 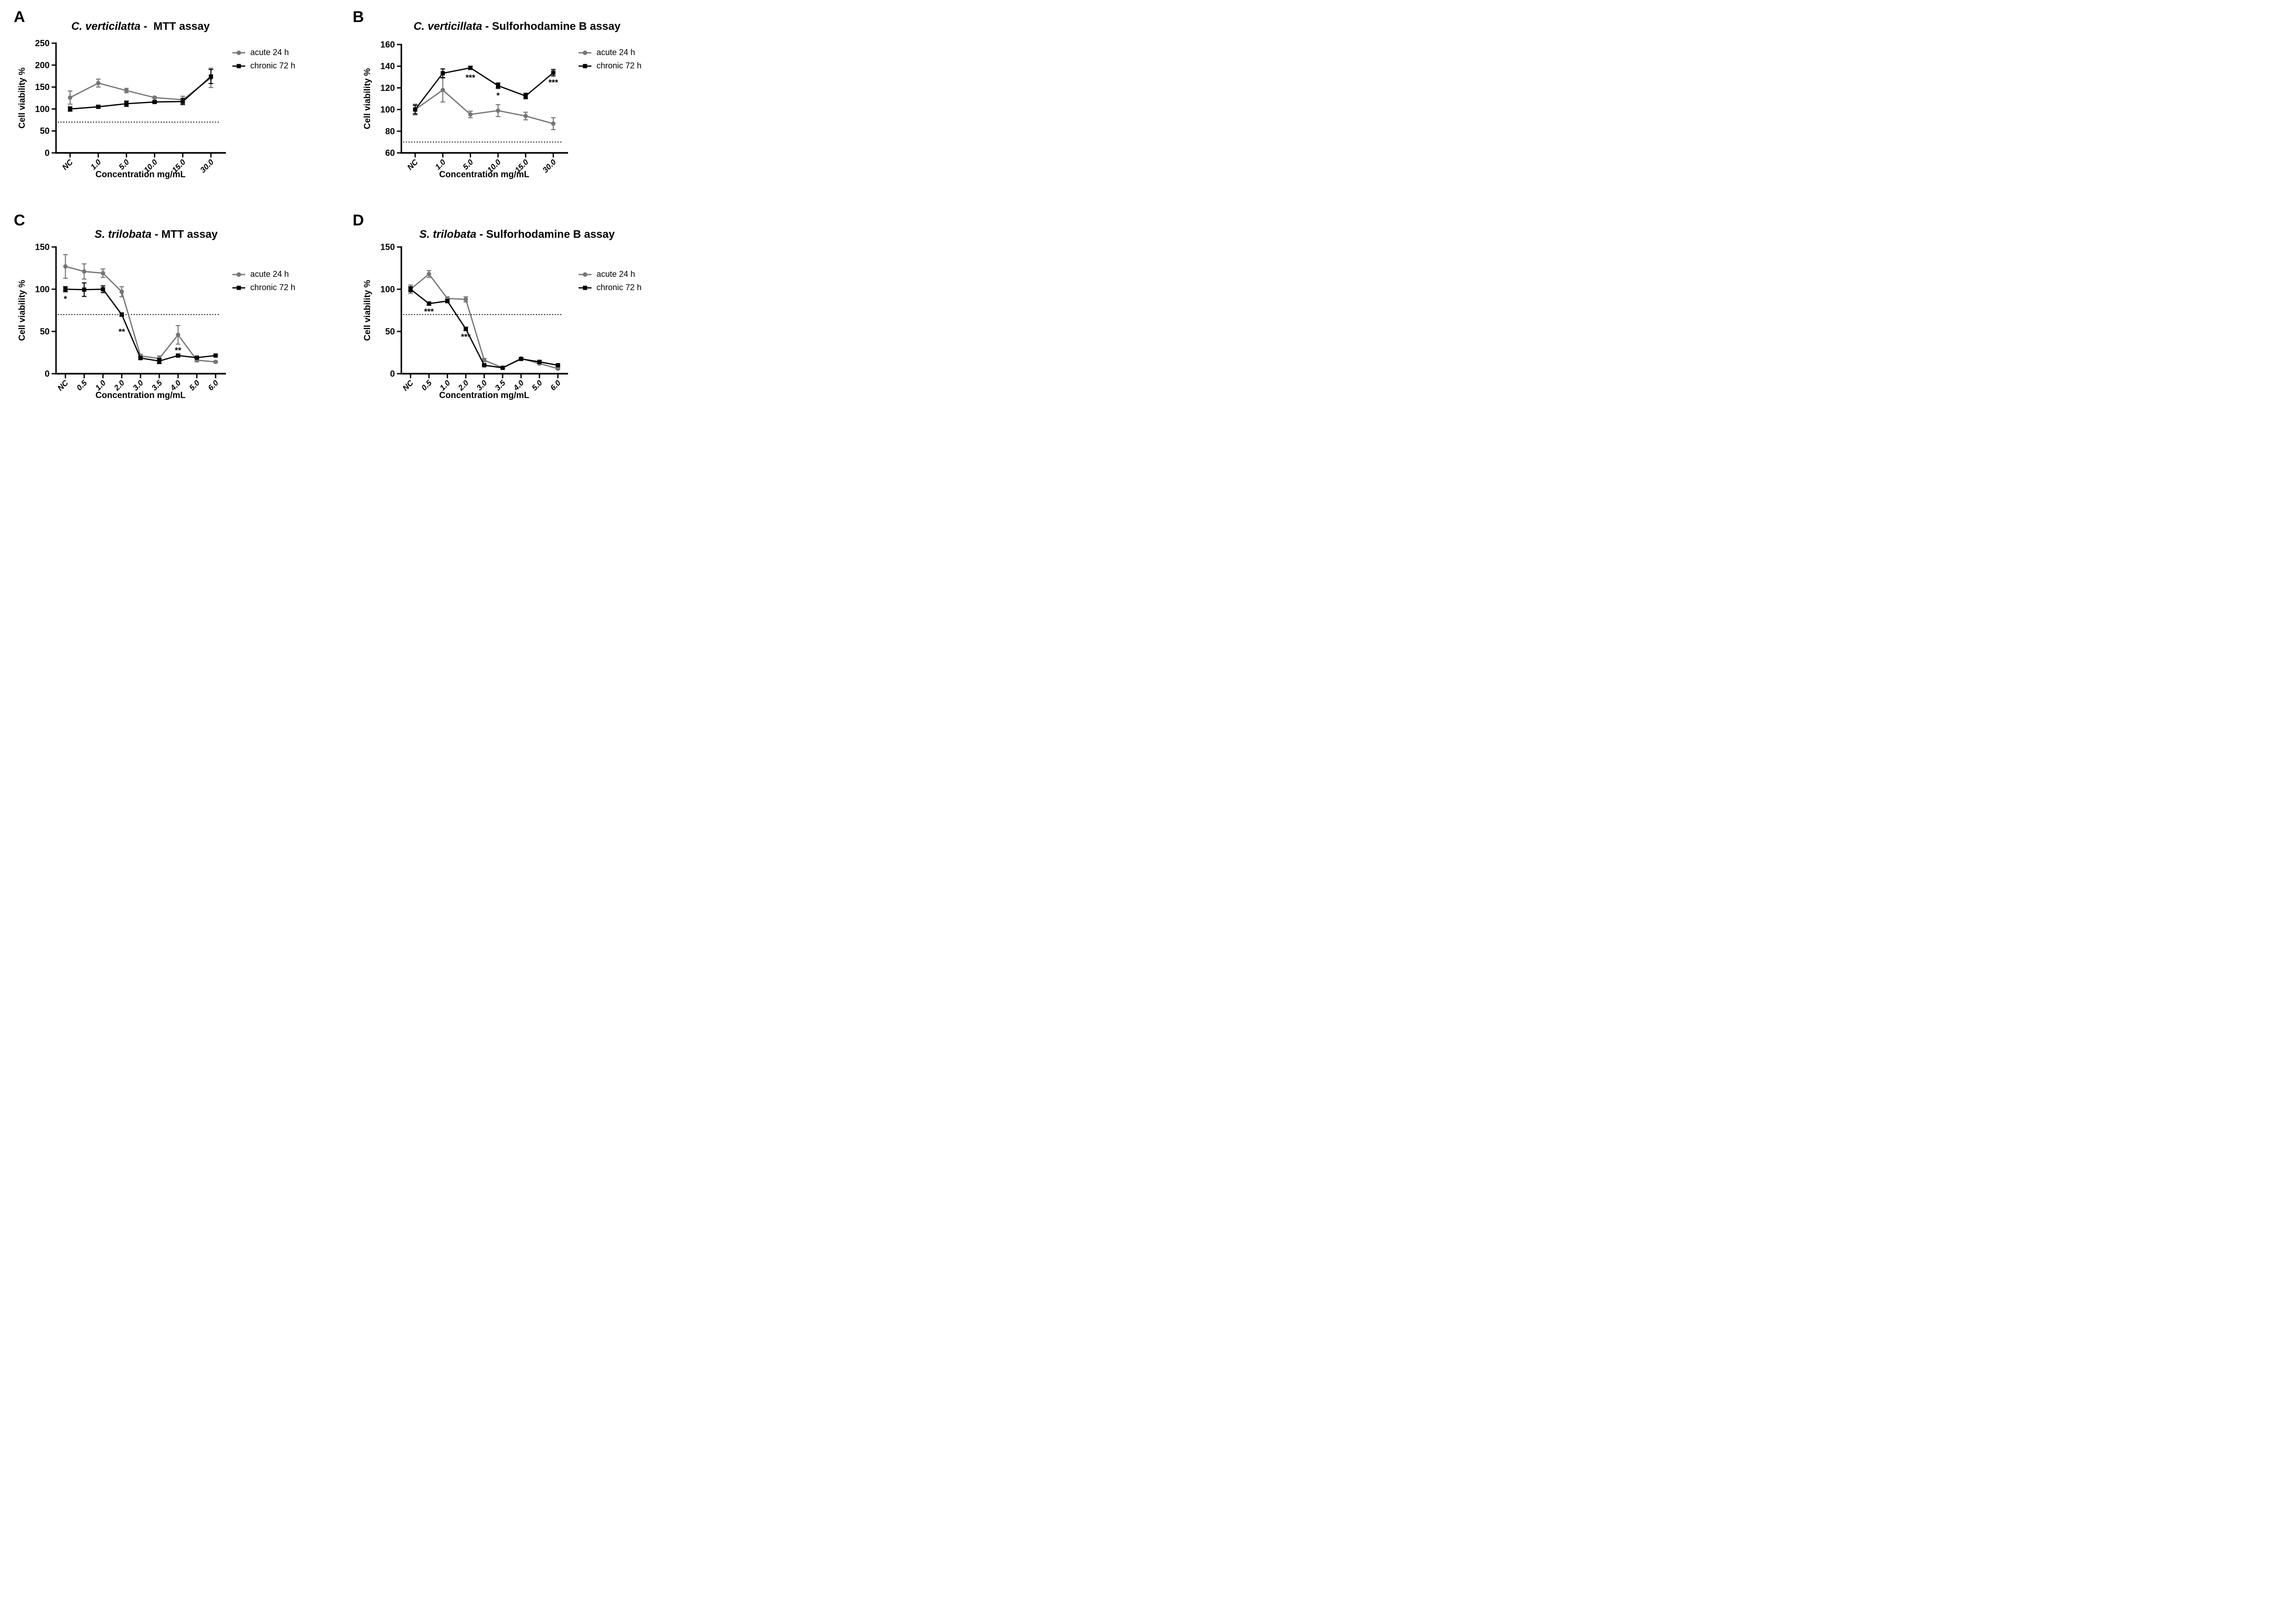 I want to click on panel-title-a: C. verticilatta - MTT assay, so click(x=141, y=26).